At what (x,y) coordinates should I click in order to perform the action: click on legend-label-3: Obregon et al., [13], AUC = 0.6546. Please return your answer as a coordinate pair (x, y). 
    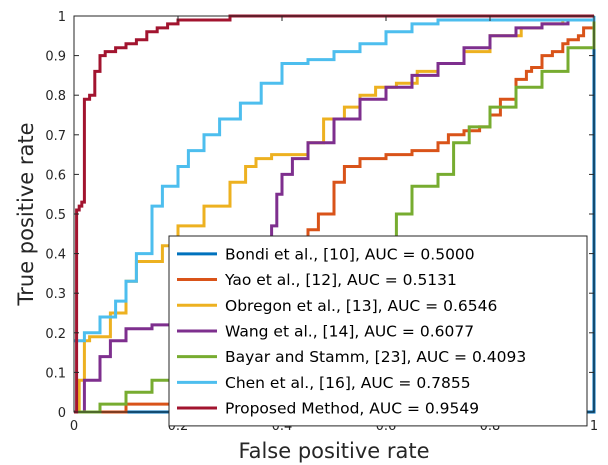
    Looking at the image, I should click on (361, 306).